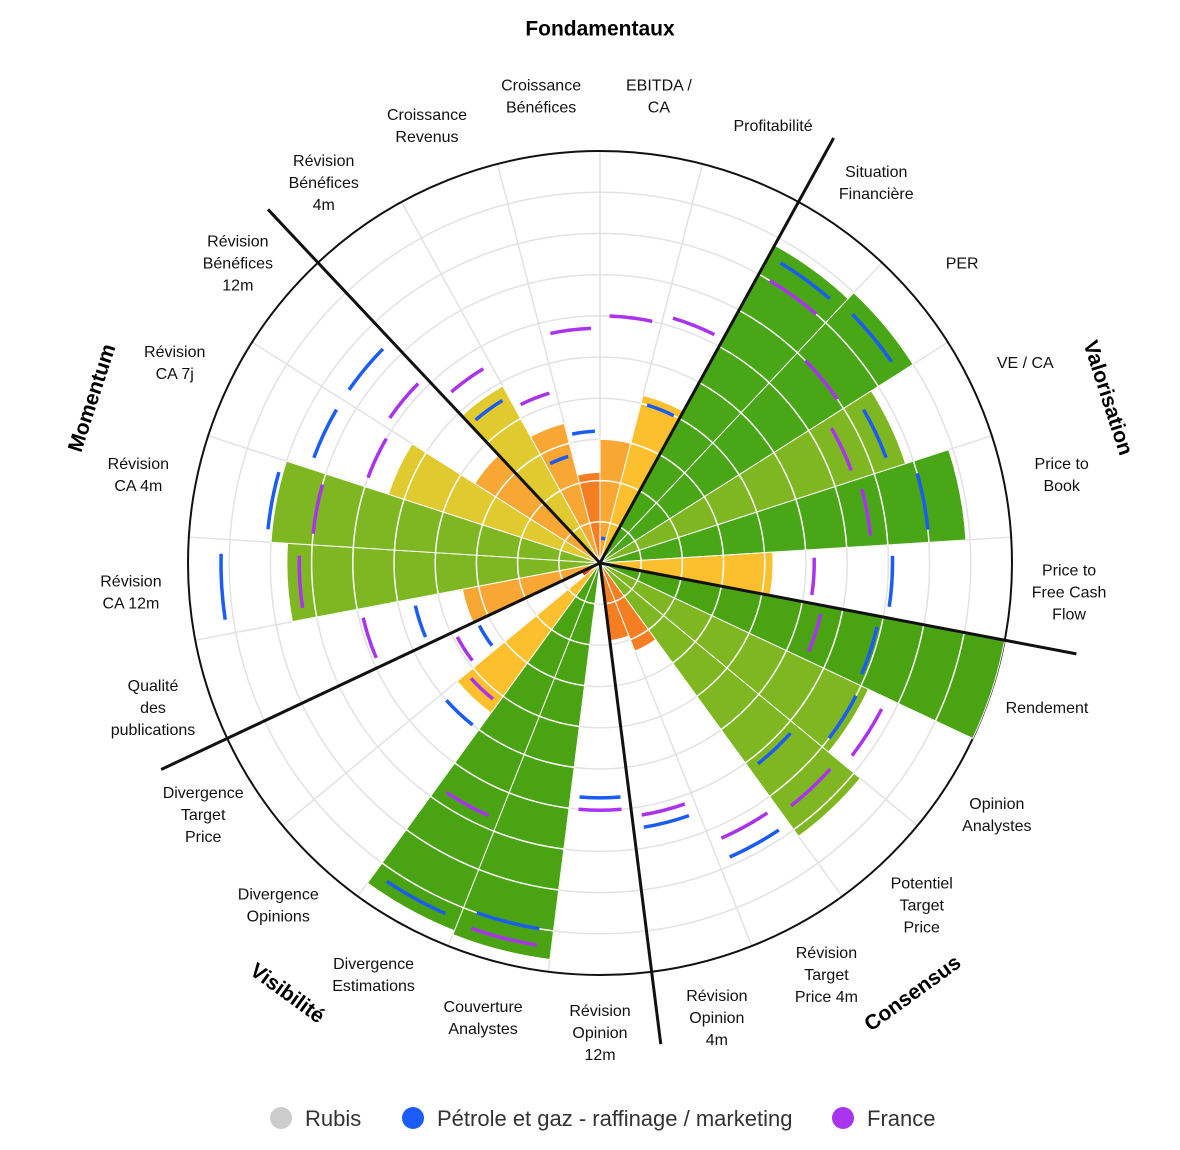 This screenshot has width=1180, height=1150. What do you see at coordinates (92, 398) in the screenshot?
I see `group-label-4: Momentum` at bounding box center [92, 398].